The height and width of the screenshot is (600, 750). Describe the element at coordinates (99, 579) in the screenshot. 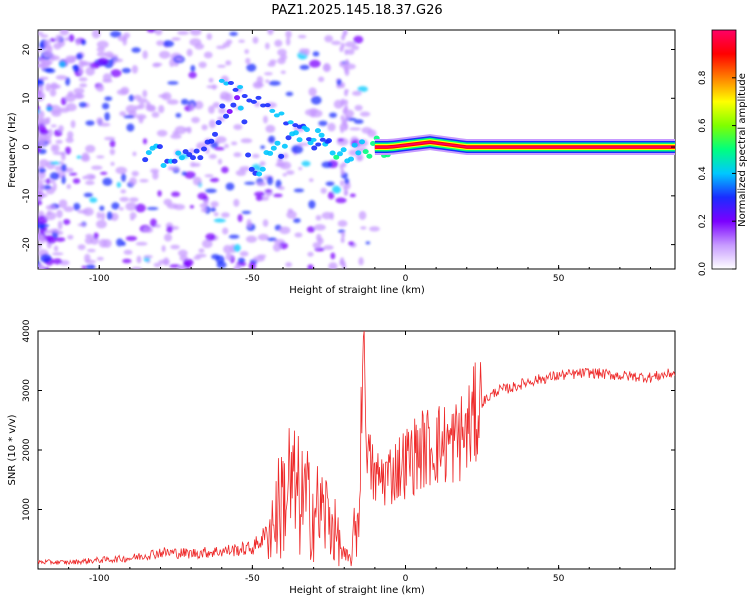

I see `x-tick-label: -100` at that location.